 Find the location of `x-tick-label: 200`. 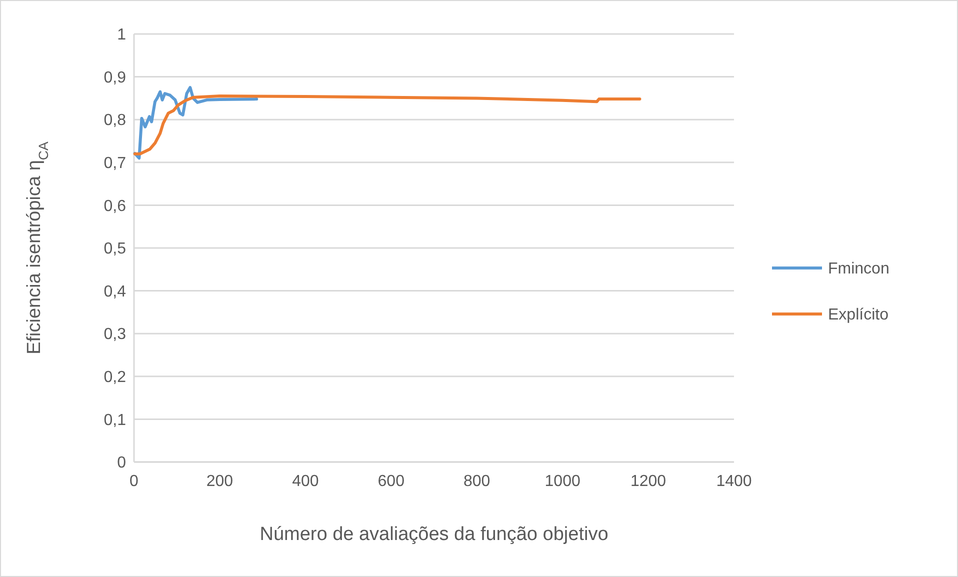

x-tick-label: 200 is located at coordinates (220, 481).